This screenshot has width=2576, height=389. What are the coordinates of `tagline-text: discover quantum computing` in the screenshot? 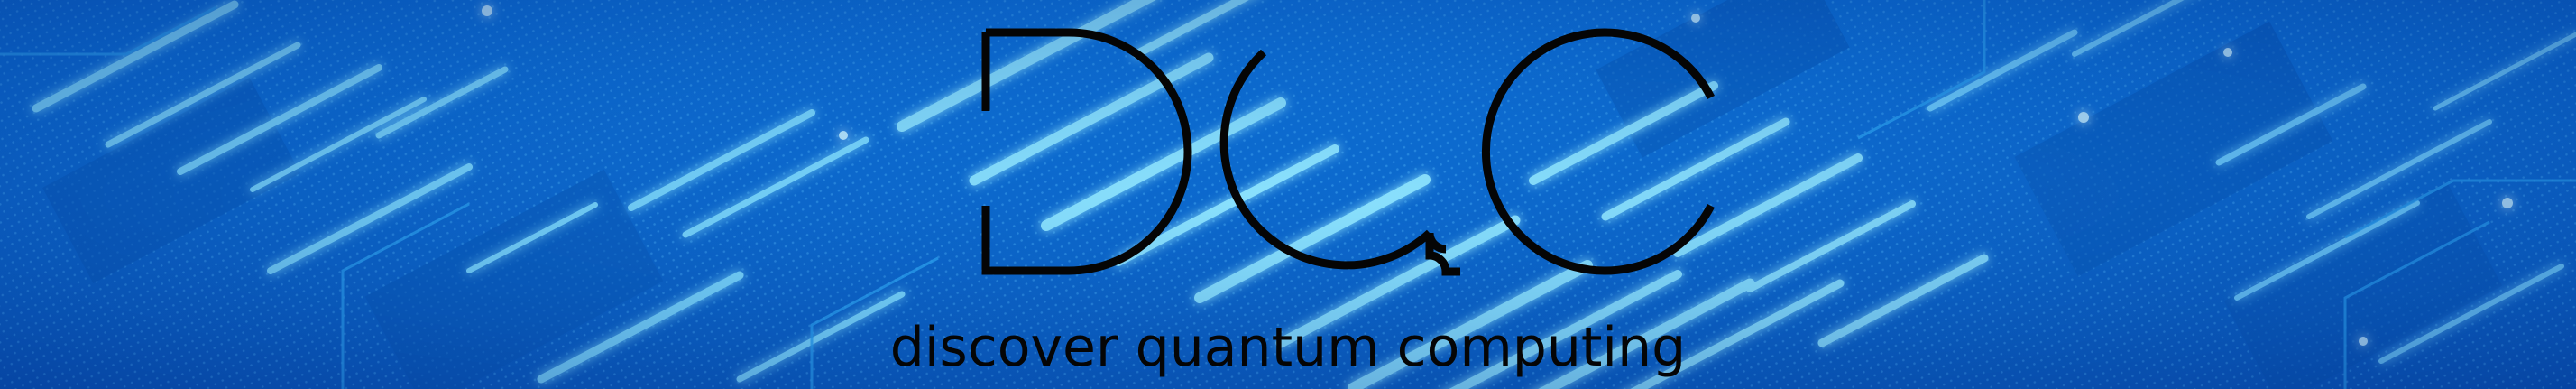 It's located at (1288, 347).